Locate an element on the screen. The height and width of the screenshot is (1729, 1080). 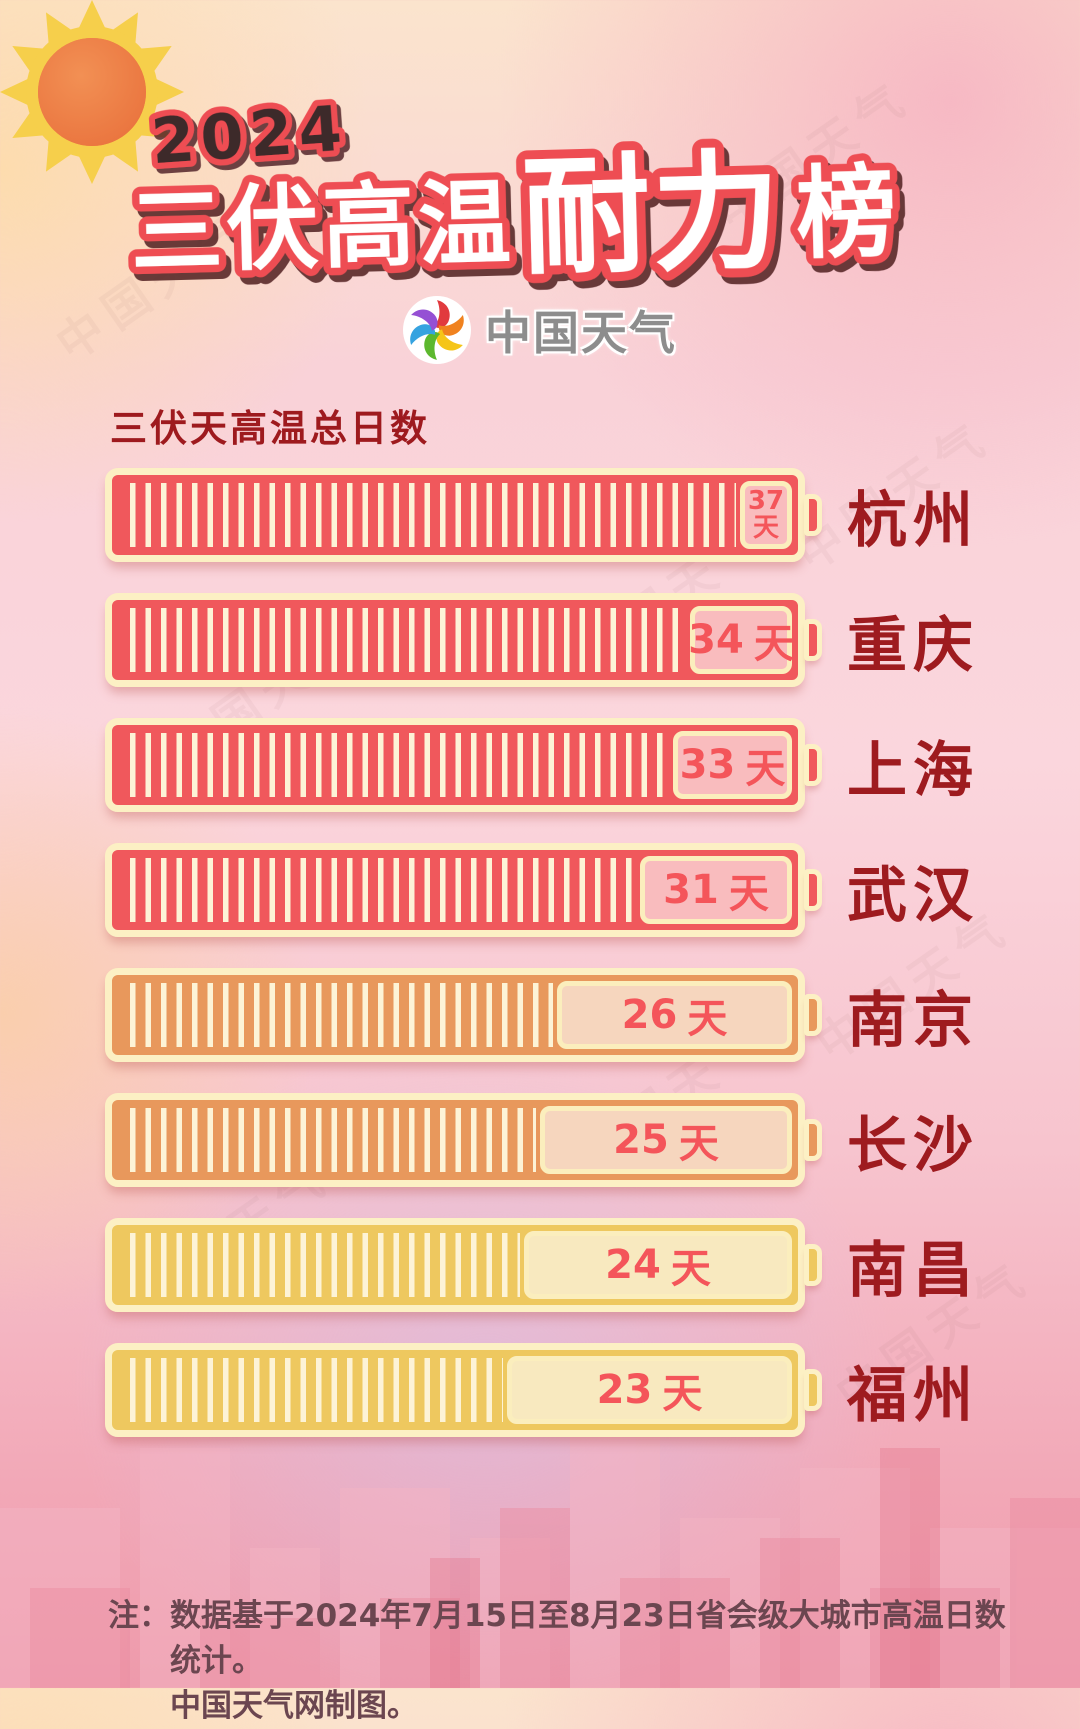
footnote-prefix: 注： is located at coordinates (139, 1616).